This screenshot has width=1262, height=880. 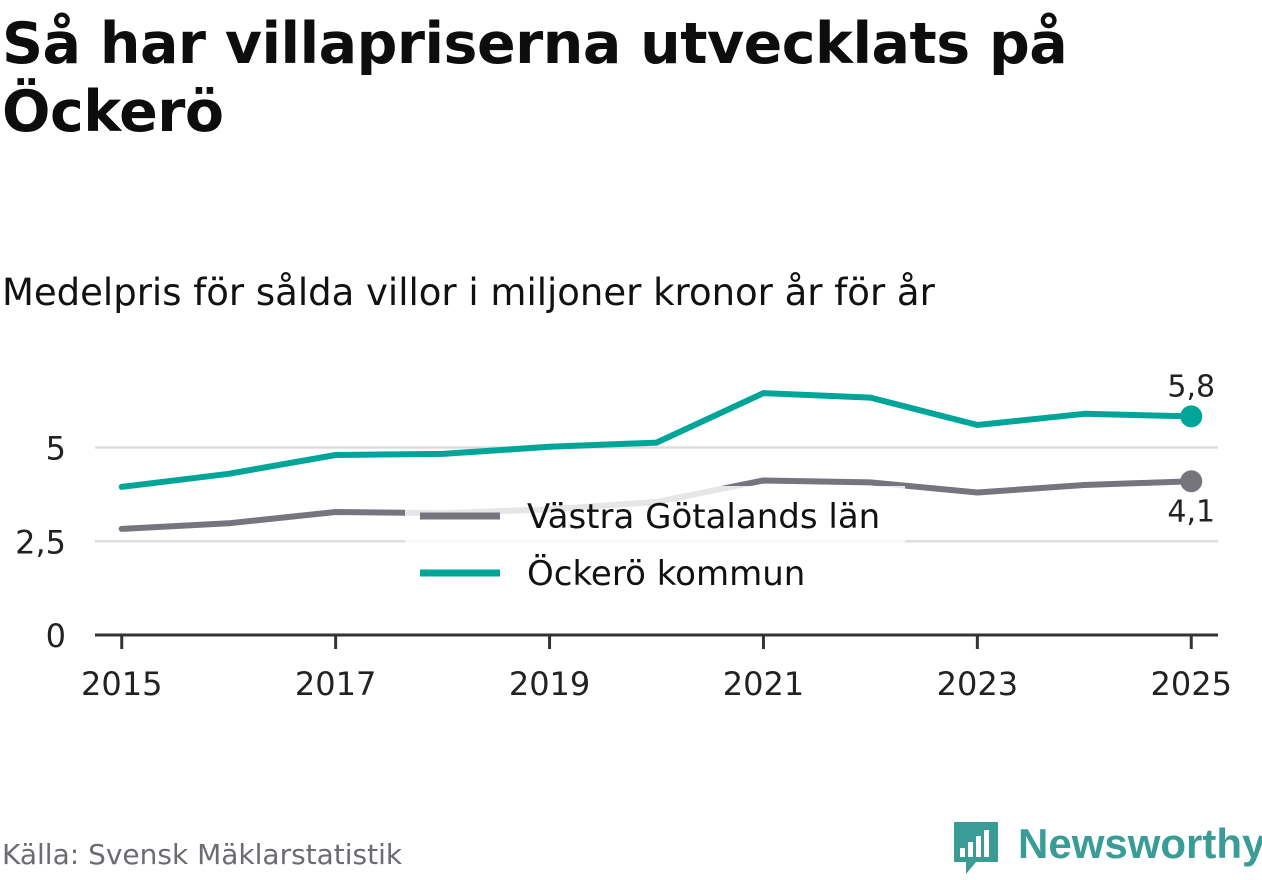 What do you see at coordinates (549, 684) in the screenshot?
I see `x-tick-label: 2019` at bounding box center [549, 684].